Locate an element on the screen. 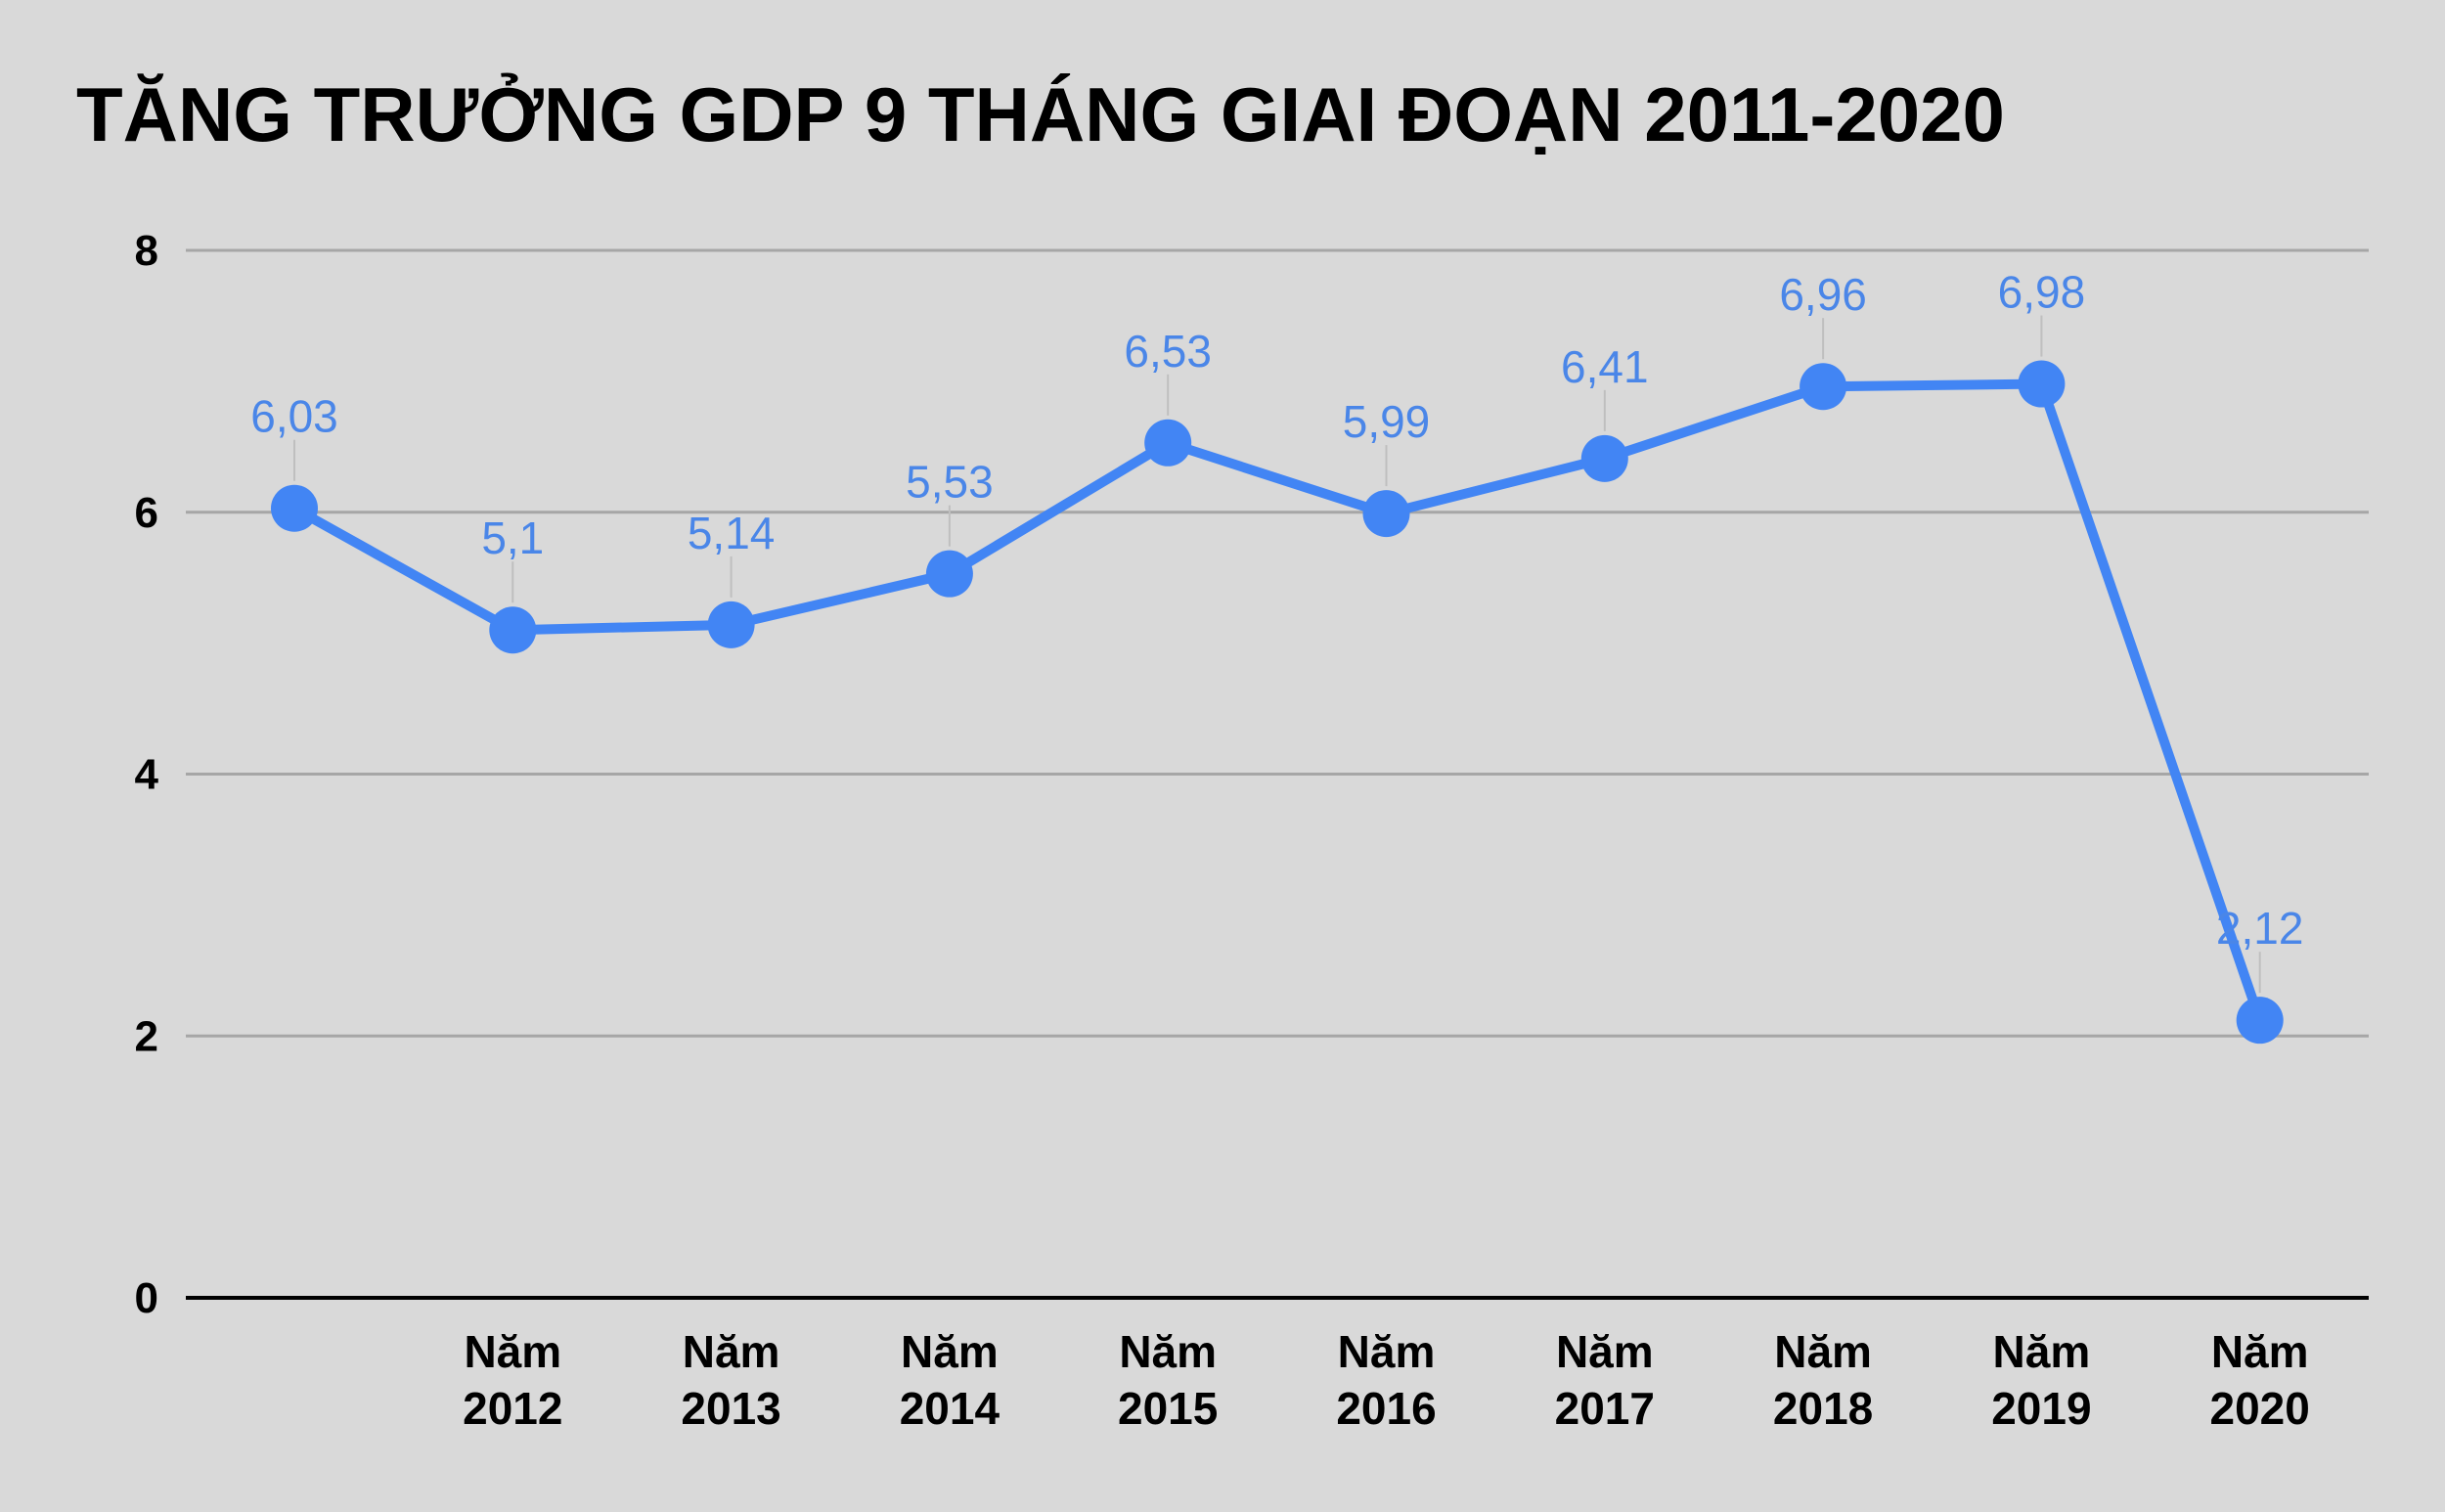 This screenshot has width=2445, height=1512. data-label: 5,1 is located at coordinates (512, 537).